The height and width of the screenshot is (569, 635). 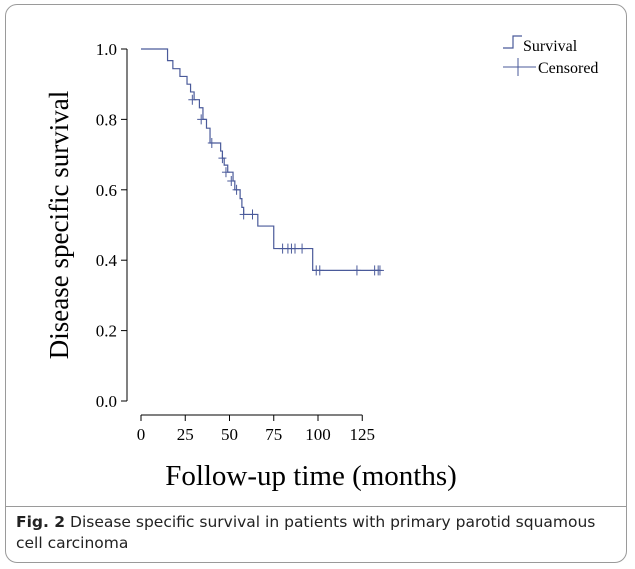 I want to click on y-tick-label: 1.0, so click(x=106, y=49).